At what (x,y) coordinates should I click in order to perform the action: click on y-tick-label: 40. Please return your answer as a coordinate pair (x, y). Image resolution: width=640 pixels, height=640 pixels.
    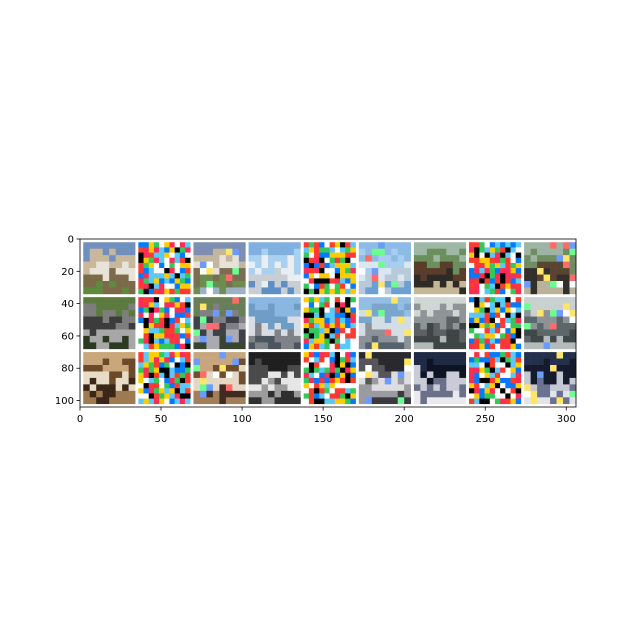
    Looking at the image, I should click on (67, 304).